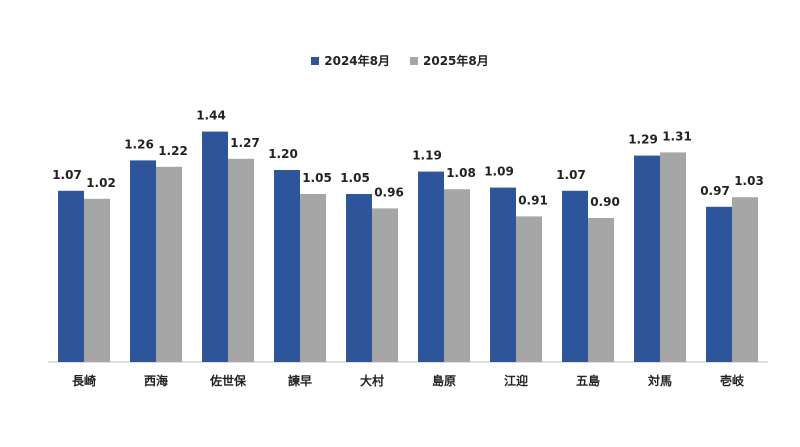 The height and width of the screenshot is (447, 800). I want to click on data-label-2025-6: 0.91, so click(533, 200).